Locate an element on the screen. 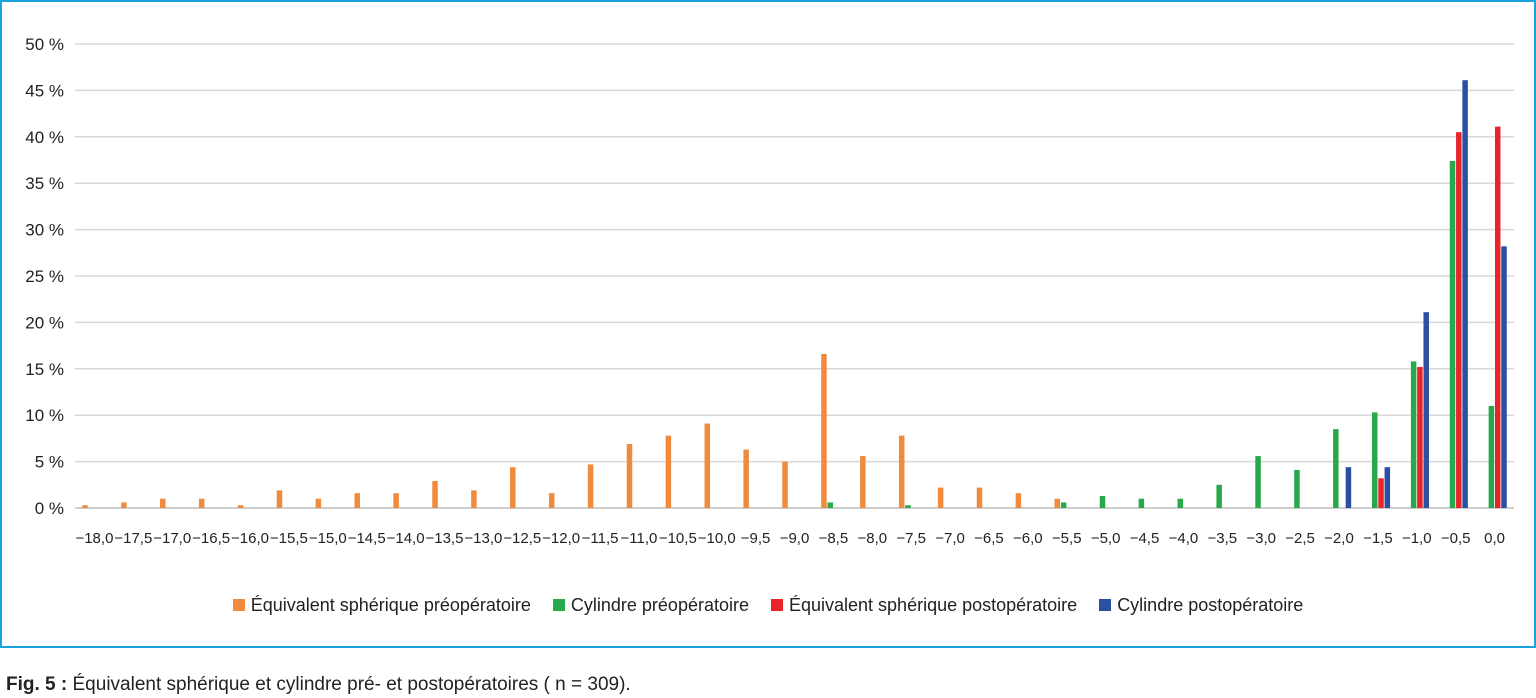 The width and height of the screenshot is (1536, 698). x-tick-label: −6,5 is located at coordinates (989, 538).